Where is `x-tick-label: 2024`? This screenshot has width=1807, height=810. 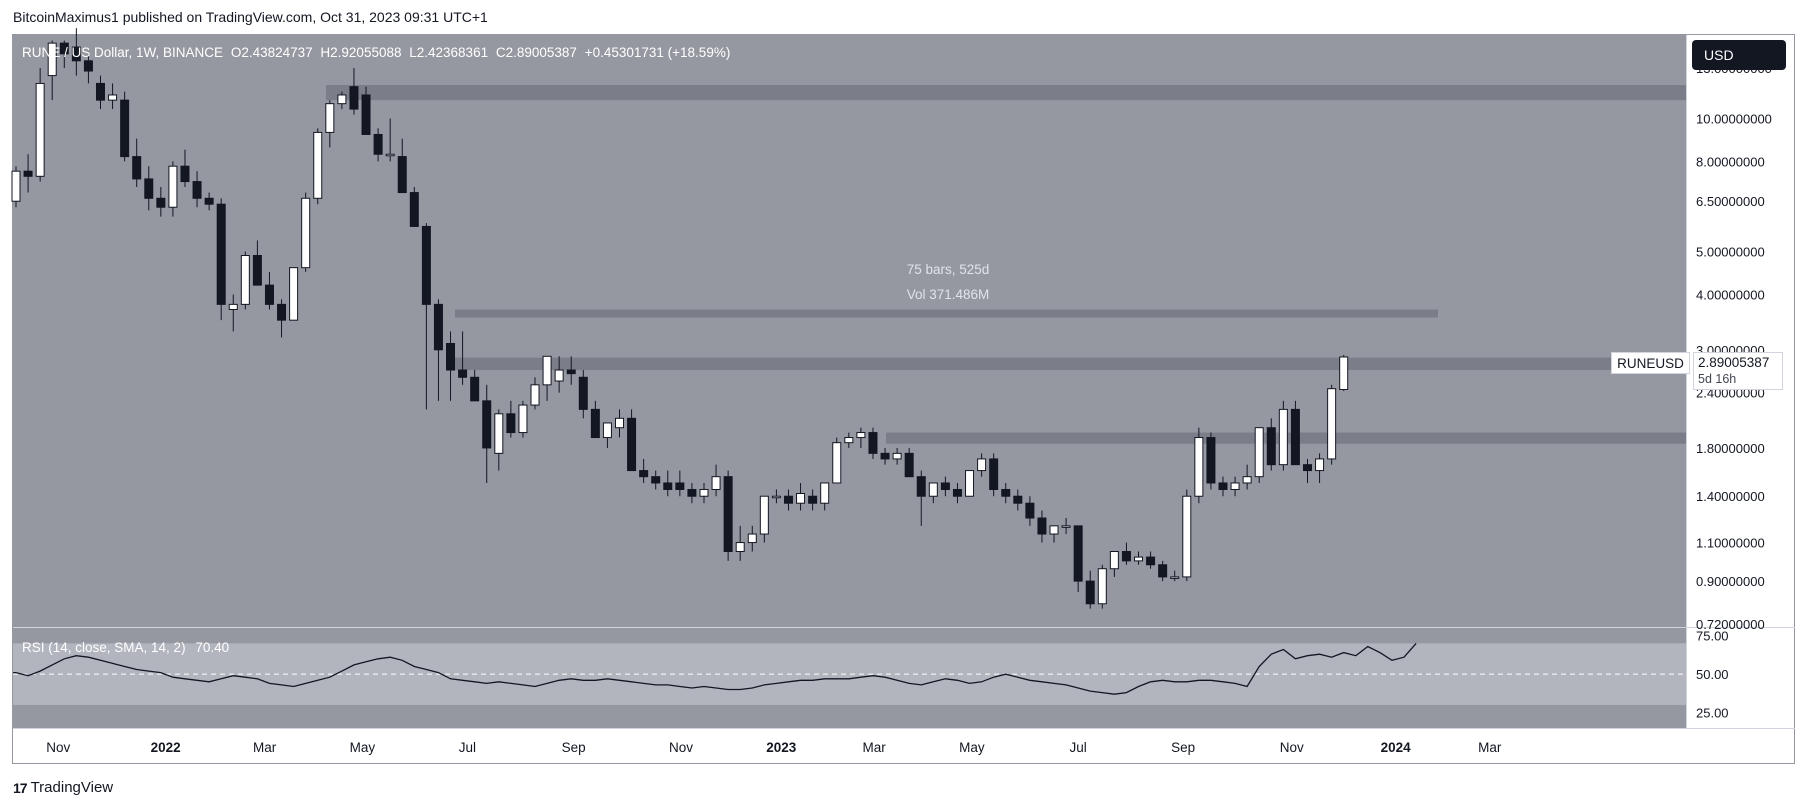 x-tick-label: 2024 is located at coordinates (1396, 747).